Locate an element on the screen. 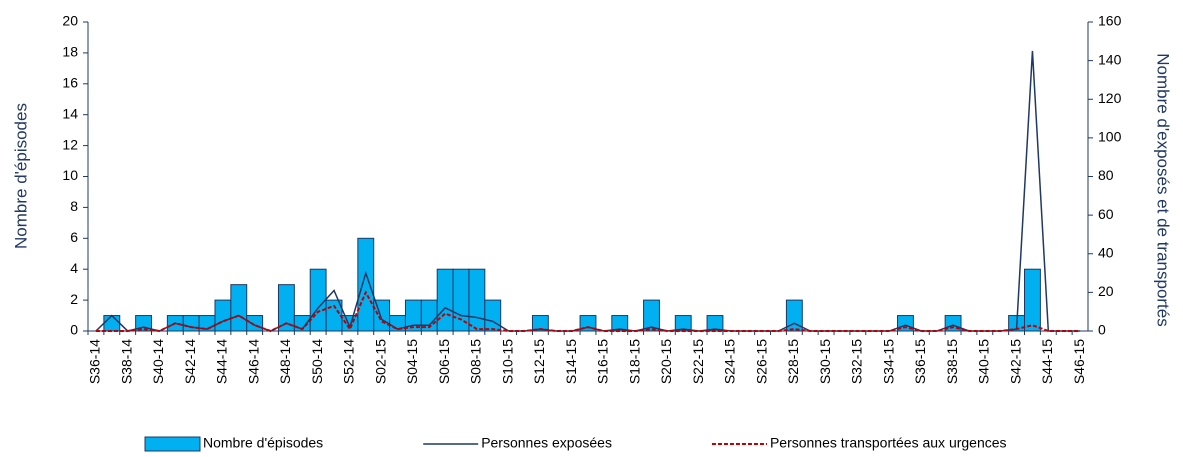 This screenshot has width=1183, height=457. y-tick-label: 10 is located at coordinates (70, 175).